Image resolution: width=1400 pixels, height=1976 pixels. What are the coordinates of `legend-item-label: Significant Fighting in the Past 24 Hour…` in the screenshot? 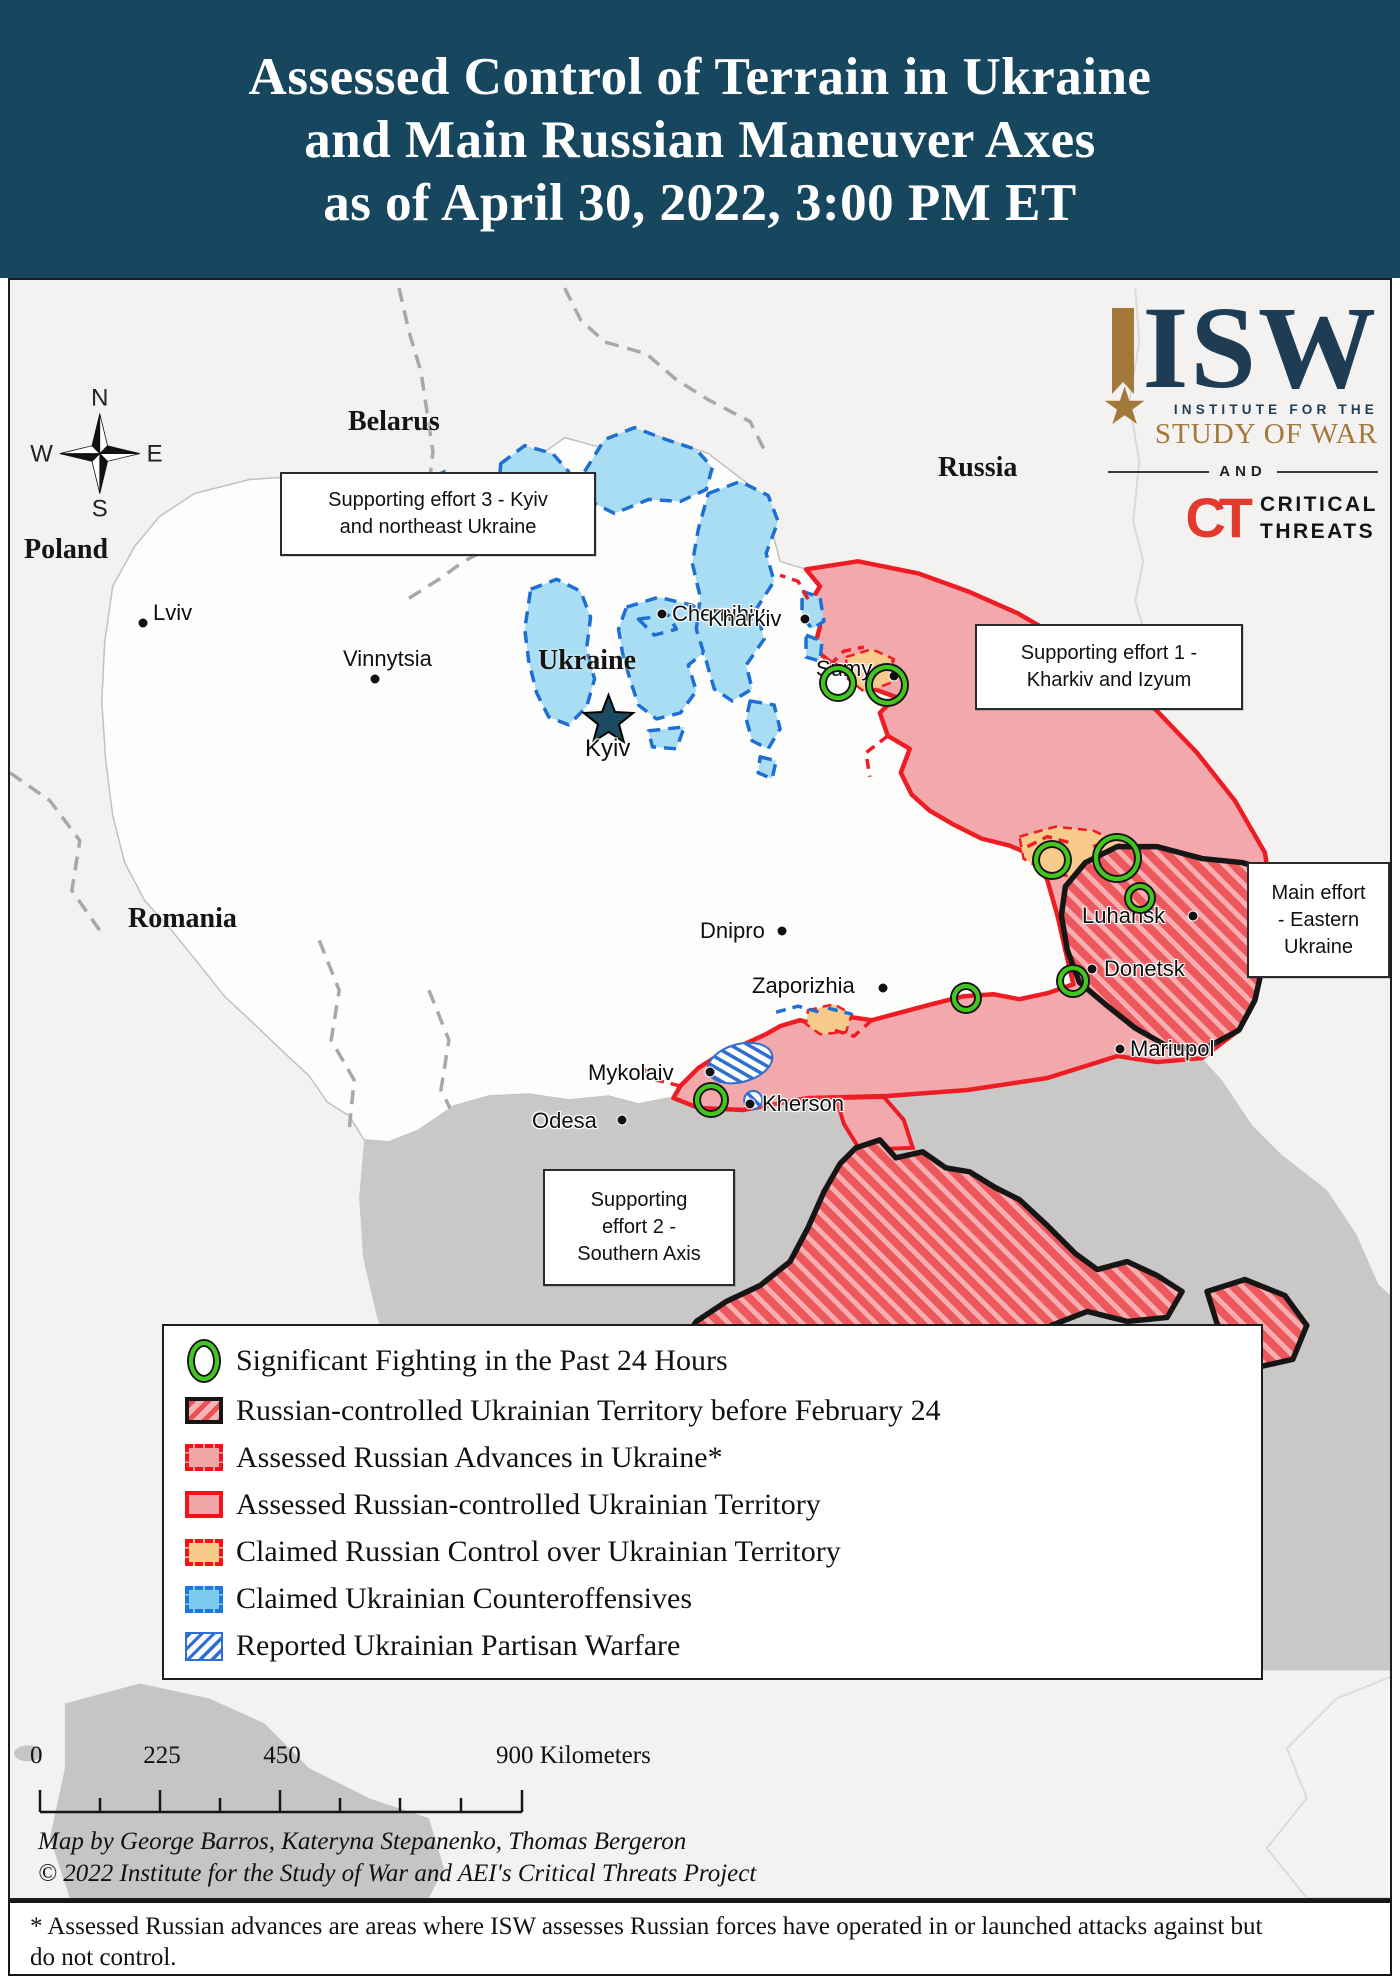 It's located at (482, 1360).